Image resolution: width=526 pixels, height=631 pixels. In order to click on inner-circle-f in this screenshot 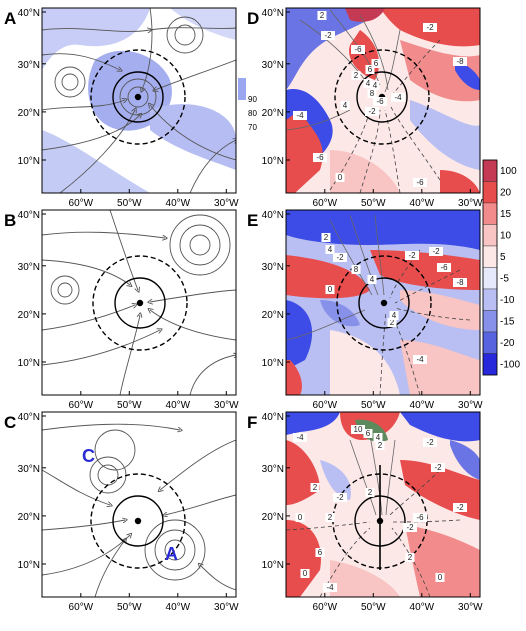, I will do `click(380, 521)`.